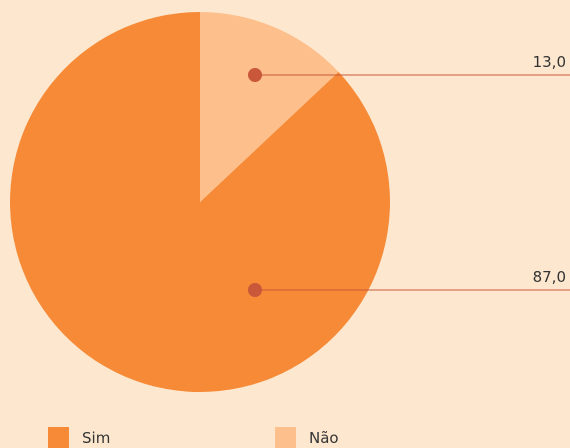  What do you see at coordinates (549, 62) in the screenshot?
I see `data-label: 13,0` at bounding box center [549, 62].